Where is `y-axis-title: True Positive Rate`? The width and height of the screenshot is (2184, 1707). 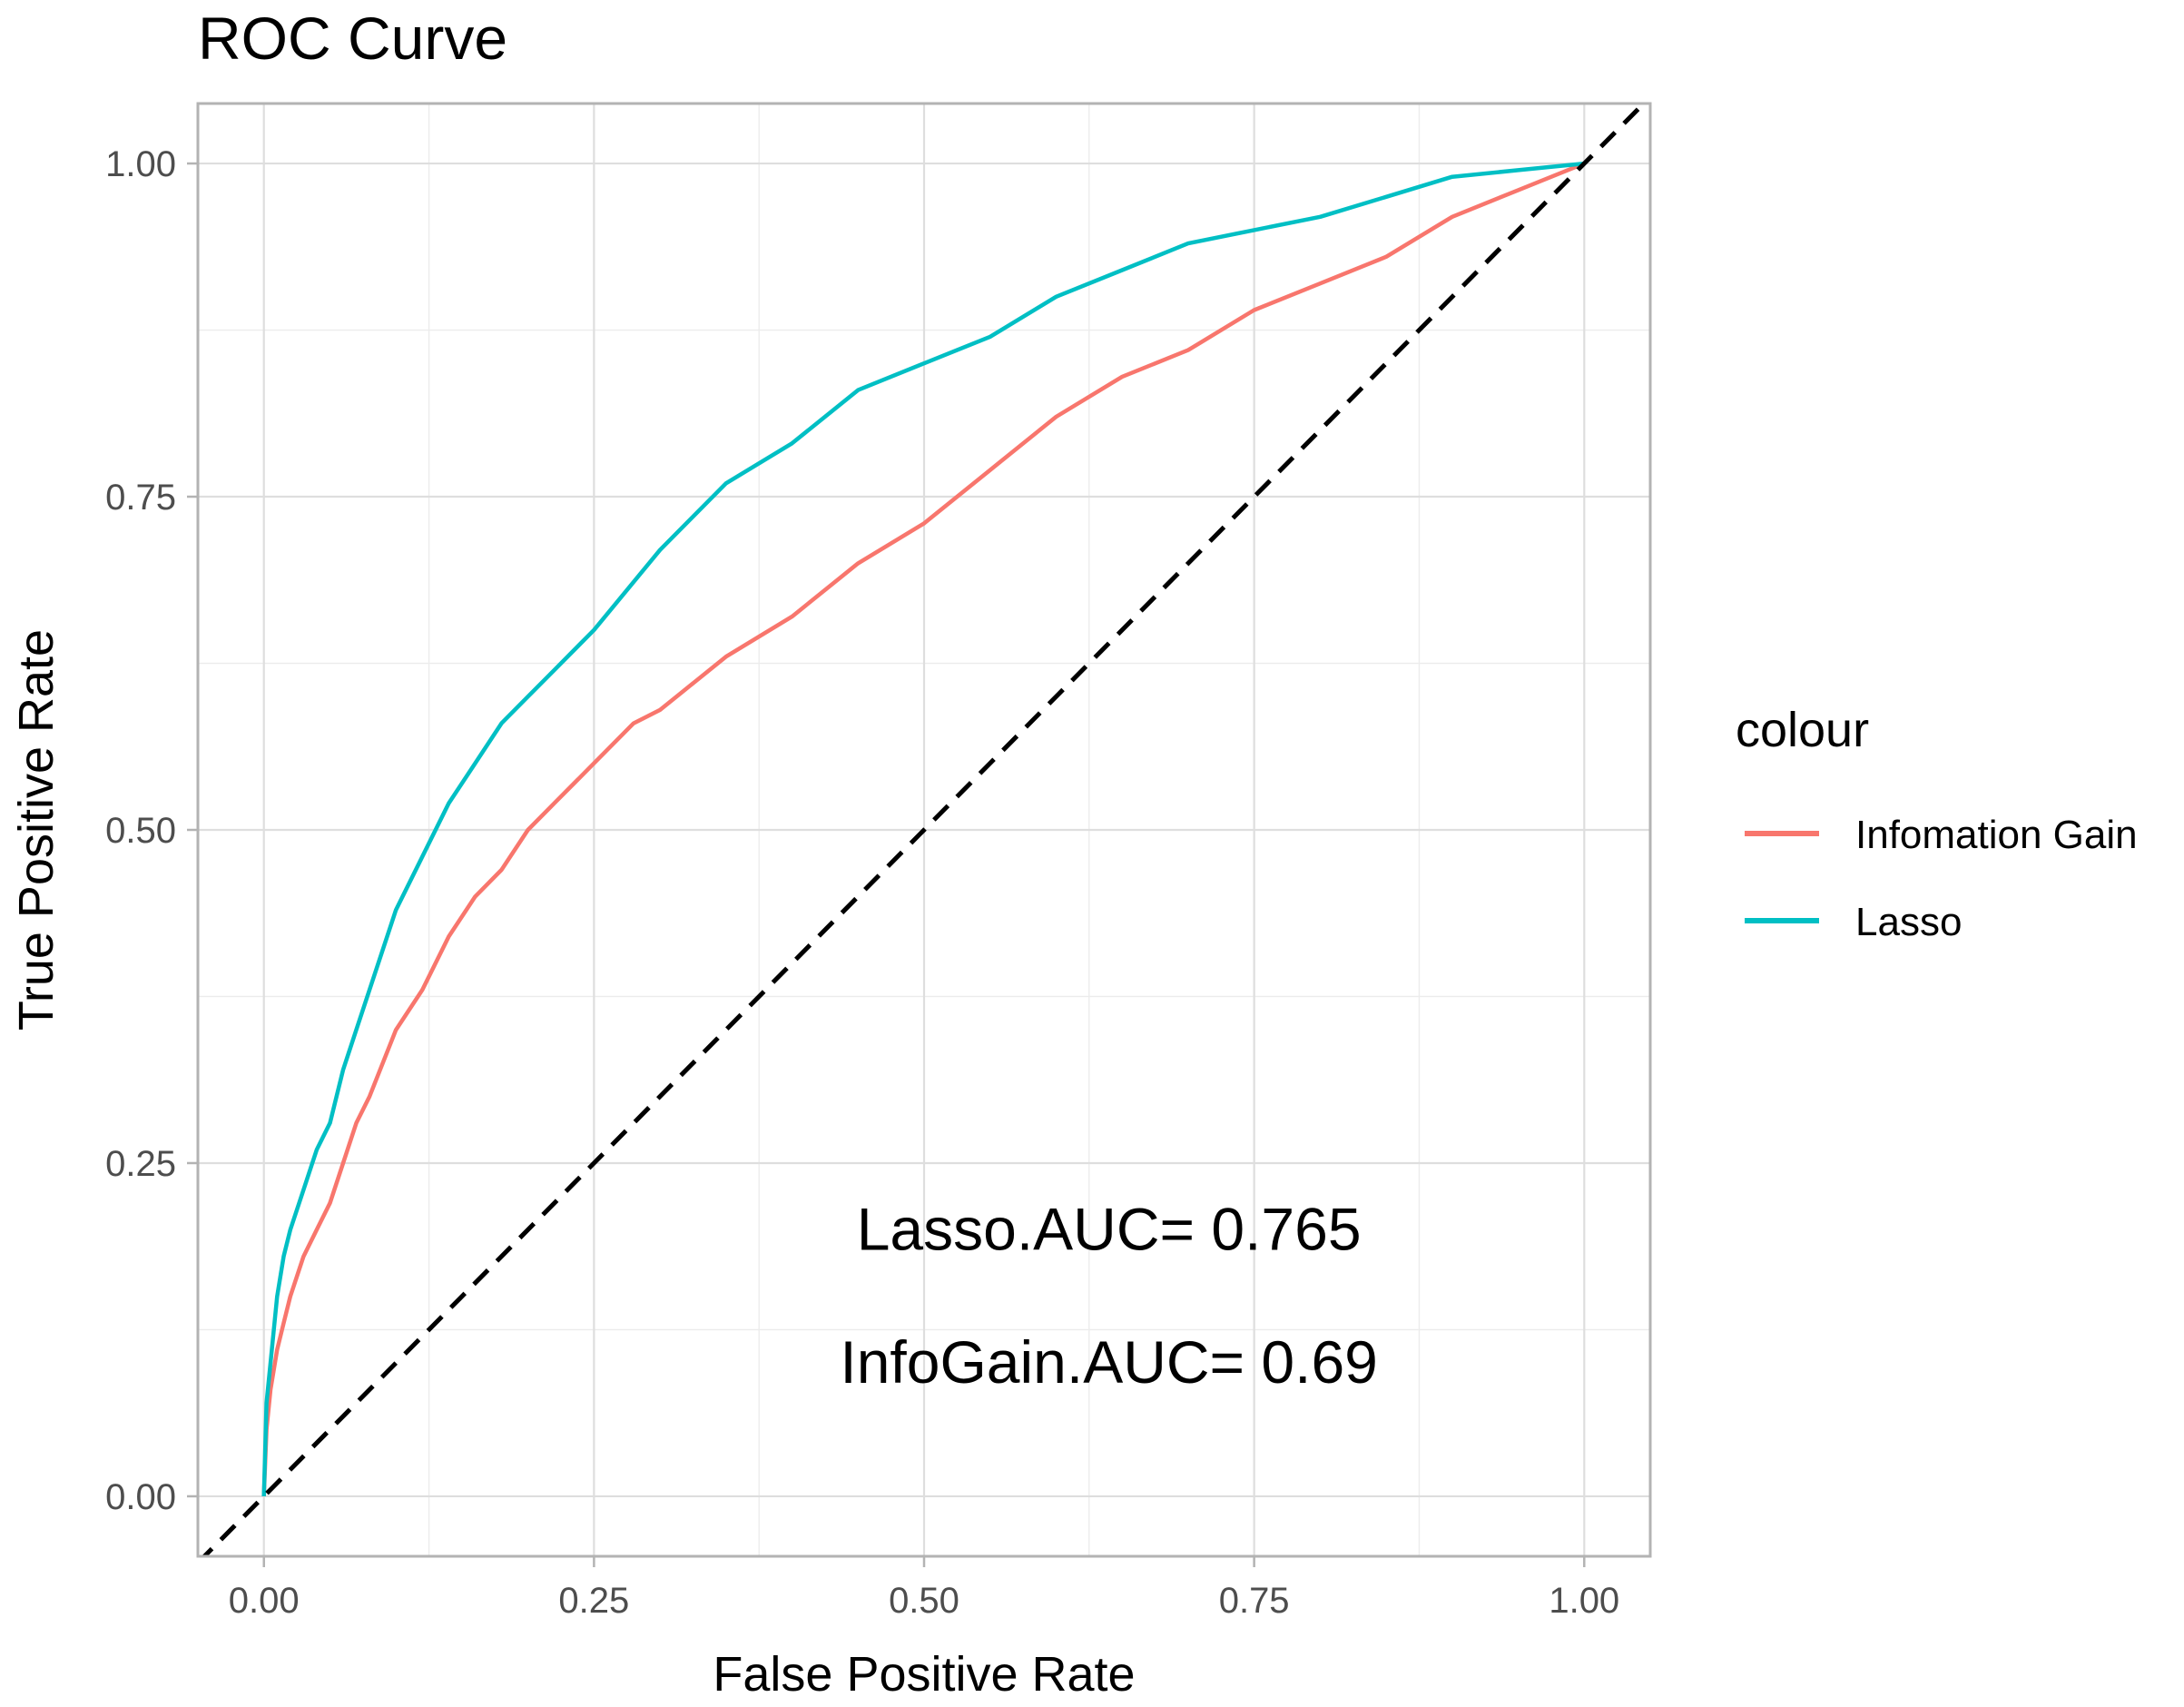
y-axis-title: True Positive Rate is located at coordinates (36, 830).